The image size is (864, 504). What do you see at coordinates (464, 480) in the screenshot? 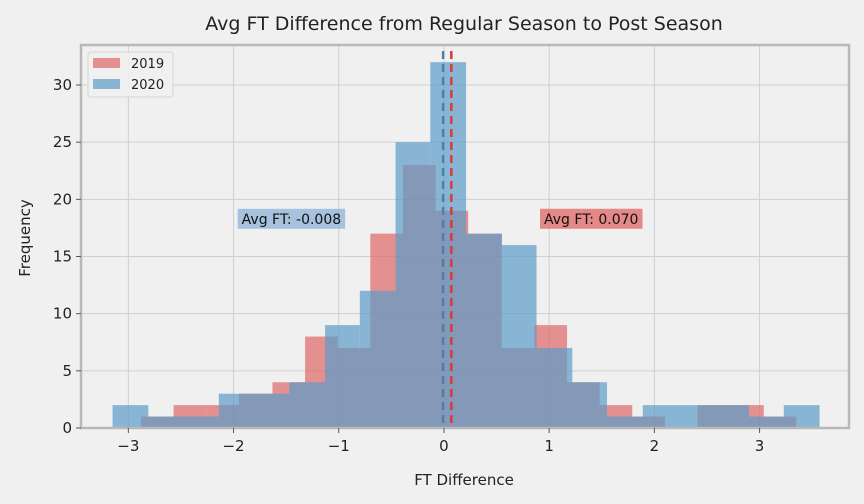
I see `x-axis-title: FT Difference` at bounding box center [464, 480].